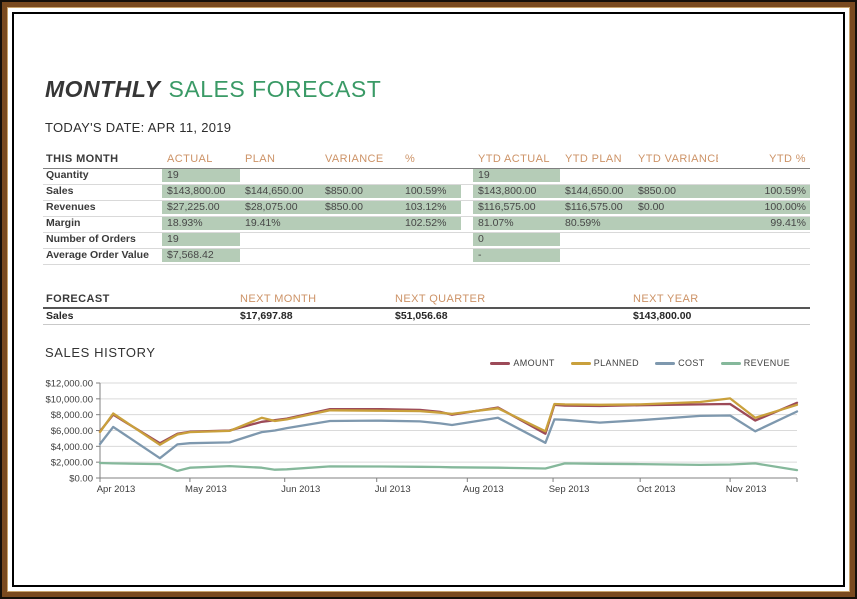 Image resolution: width=857 pixels, height=599 pixels. I want to click on cell-actual: 19, so click(201, 176).